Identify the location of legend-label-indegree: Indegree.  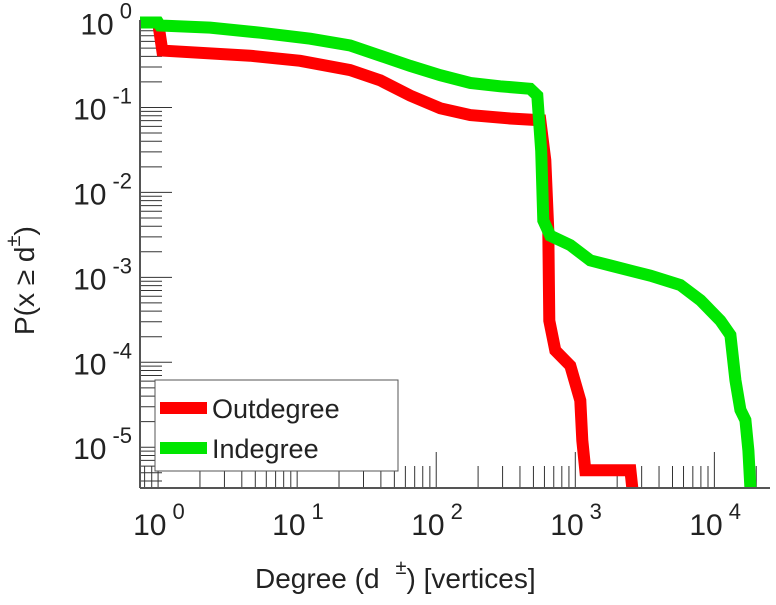
(265, 449).